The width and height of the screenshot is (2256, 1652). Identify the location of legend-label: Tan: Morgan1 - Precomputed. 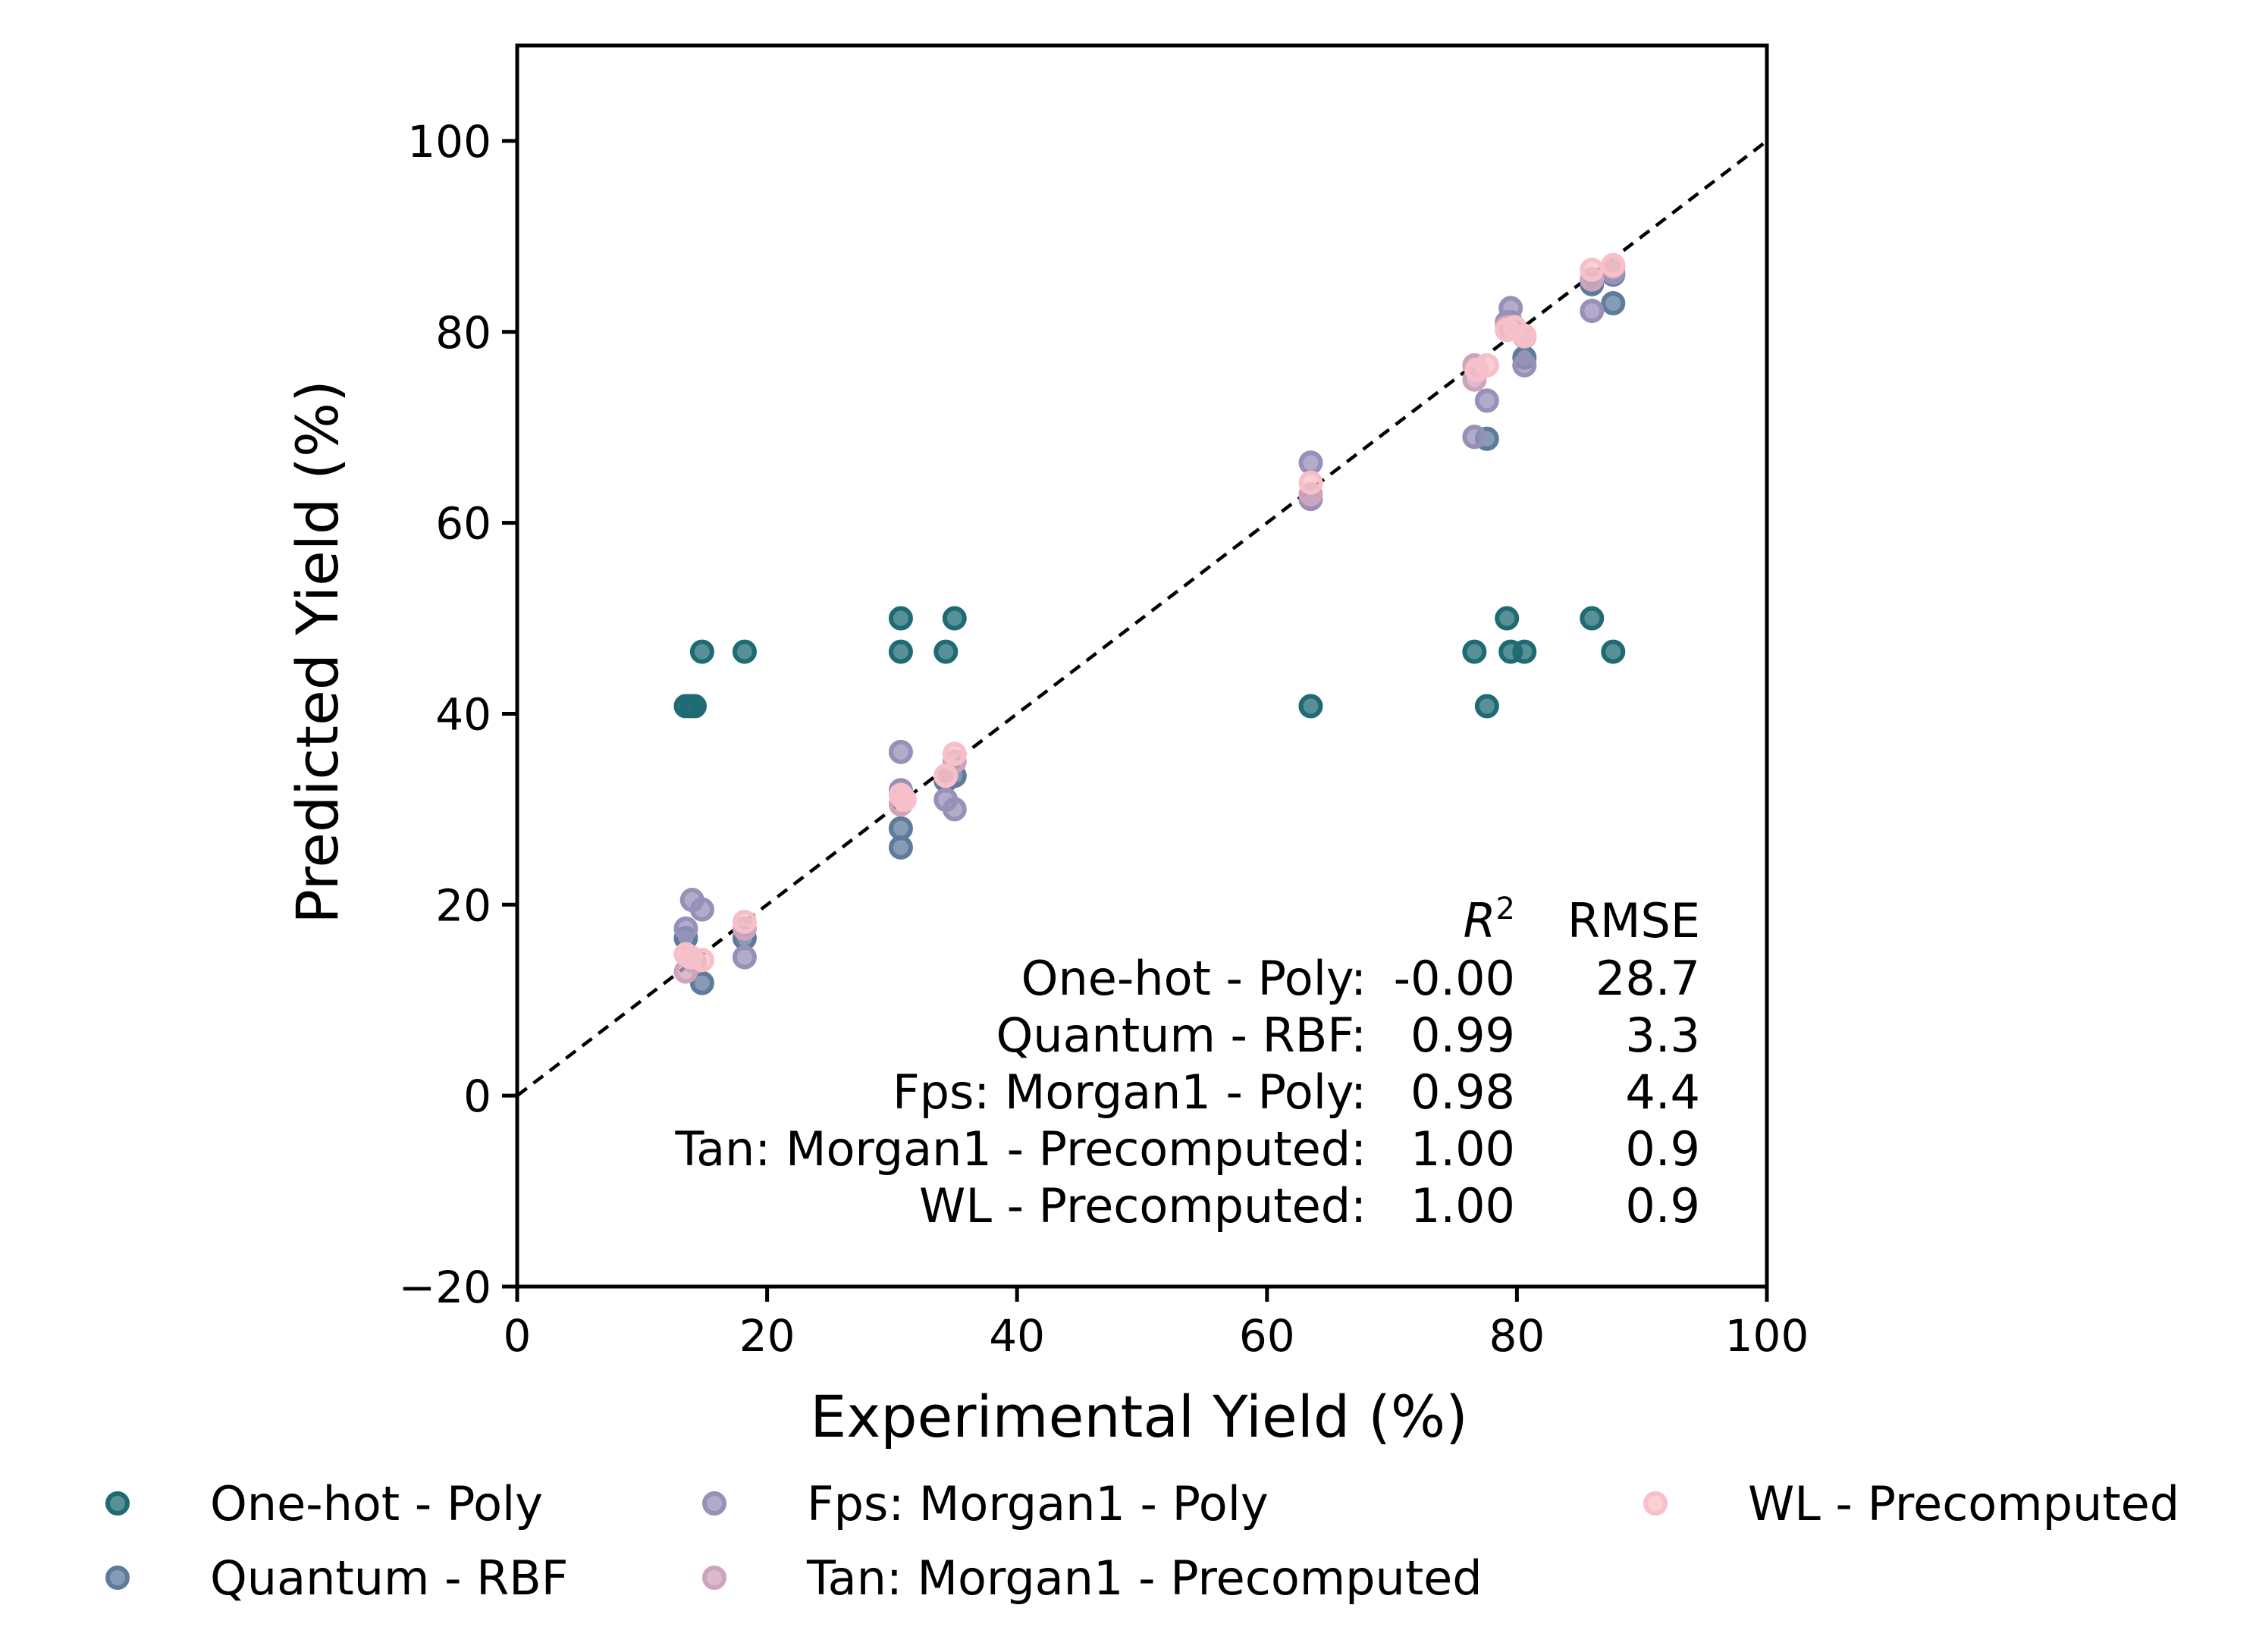
(1144, 1578).